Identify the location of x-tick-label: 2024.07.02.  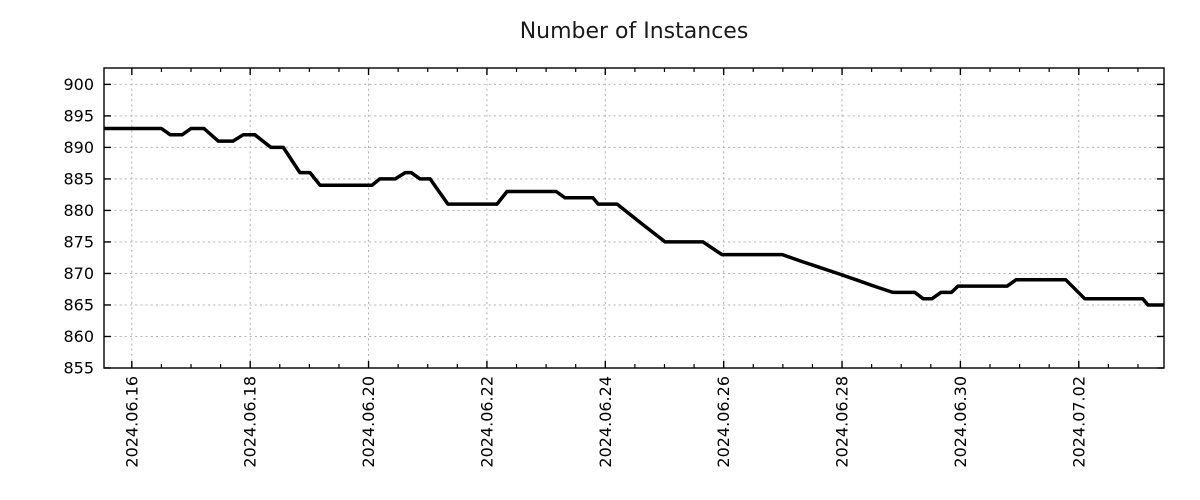
(1078, 422).